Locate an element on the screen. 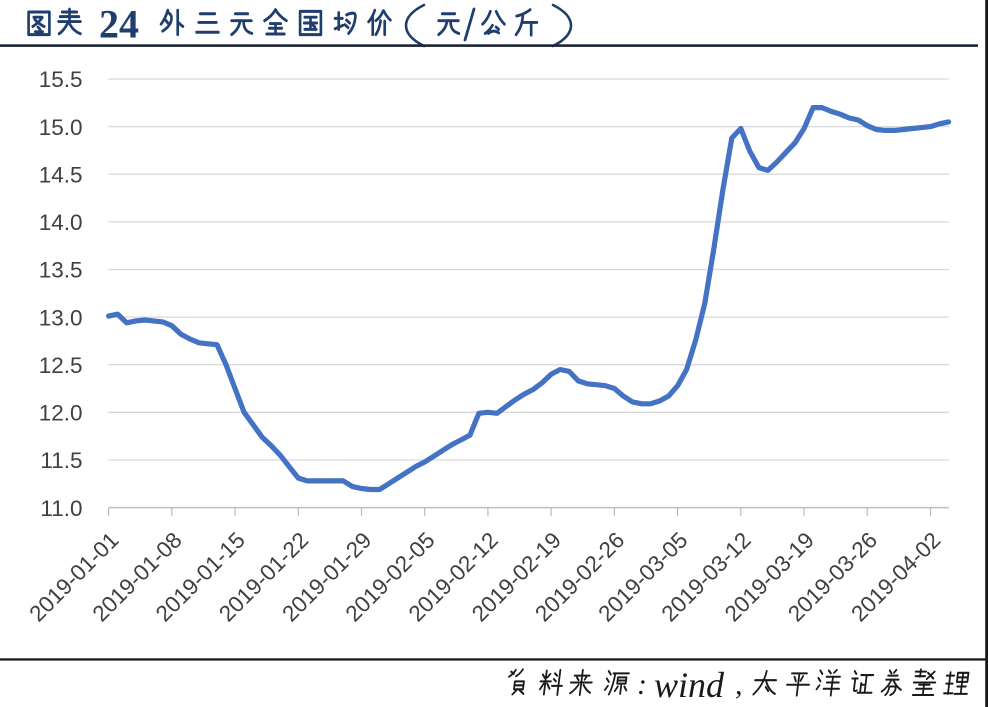  svg-text: 14.0 is located at coordinates (61, 222).